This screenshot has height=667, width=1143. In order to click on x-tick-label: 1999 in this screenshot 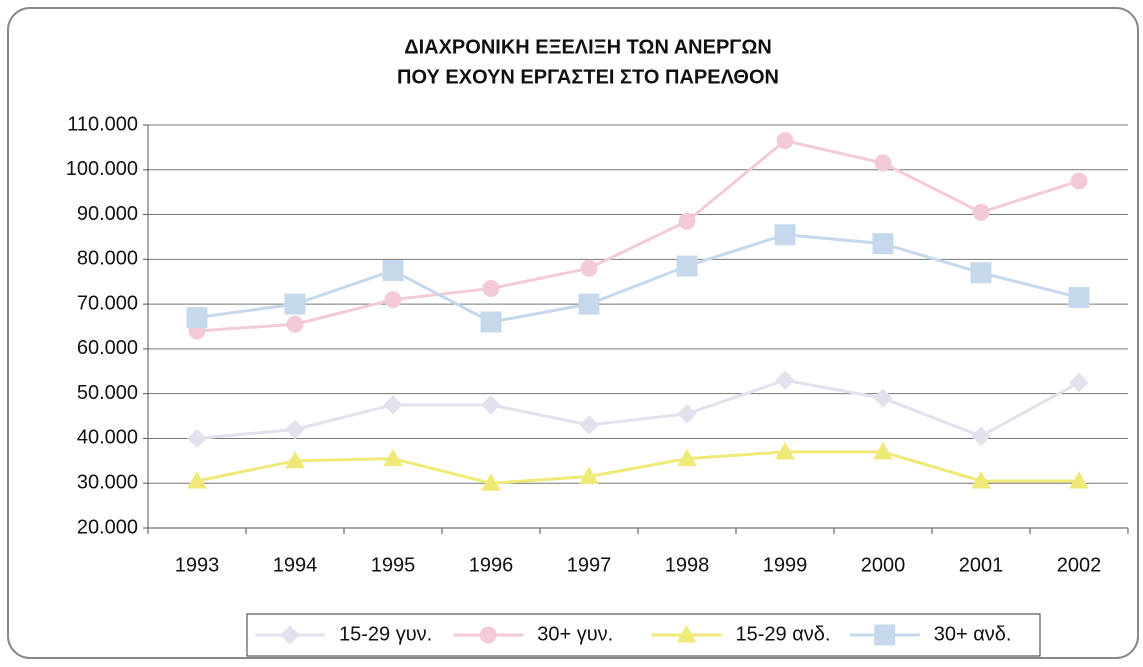, I will do `click(785, 565)`.